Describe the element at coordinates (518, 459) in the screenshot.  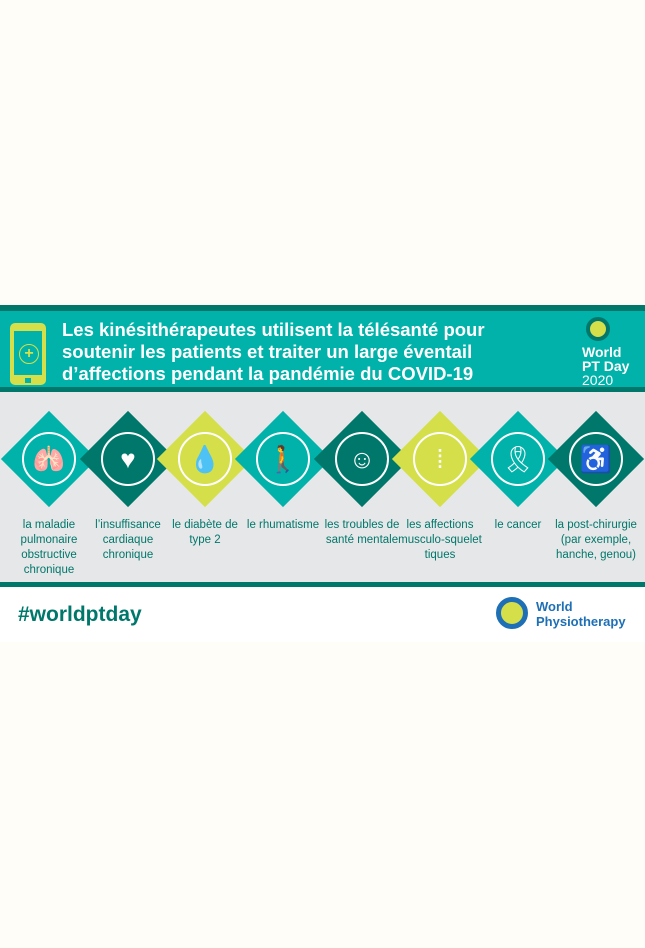
I see `ribbon-icon: 🎗` at that location.